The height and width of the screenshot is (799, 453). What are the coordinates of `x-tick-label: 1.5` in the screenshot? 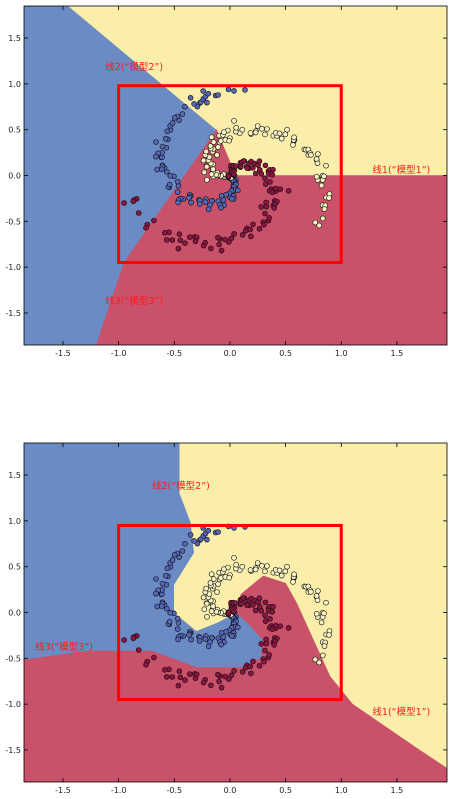 It's located at (397, 790).